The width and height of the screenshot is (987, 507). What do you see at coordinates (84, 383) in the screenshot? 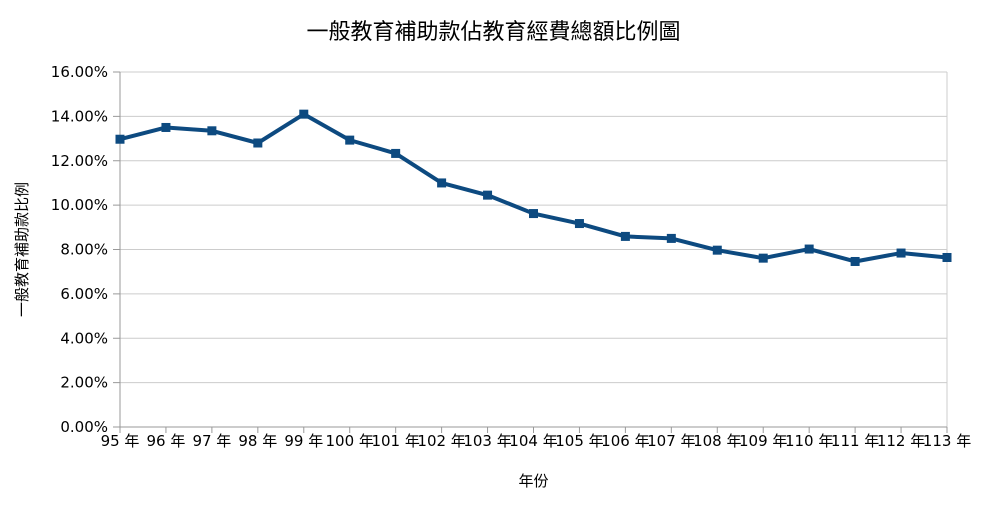
I see `y-tick-label: 2.00%` at bounding box center [84, 383].